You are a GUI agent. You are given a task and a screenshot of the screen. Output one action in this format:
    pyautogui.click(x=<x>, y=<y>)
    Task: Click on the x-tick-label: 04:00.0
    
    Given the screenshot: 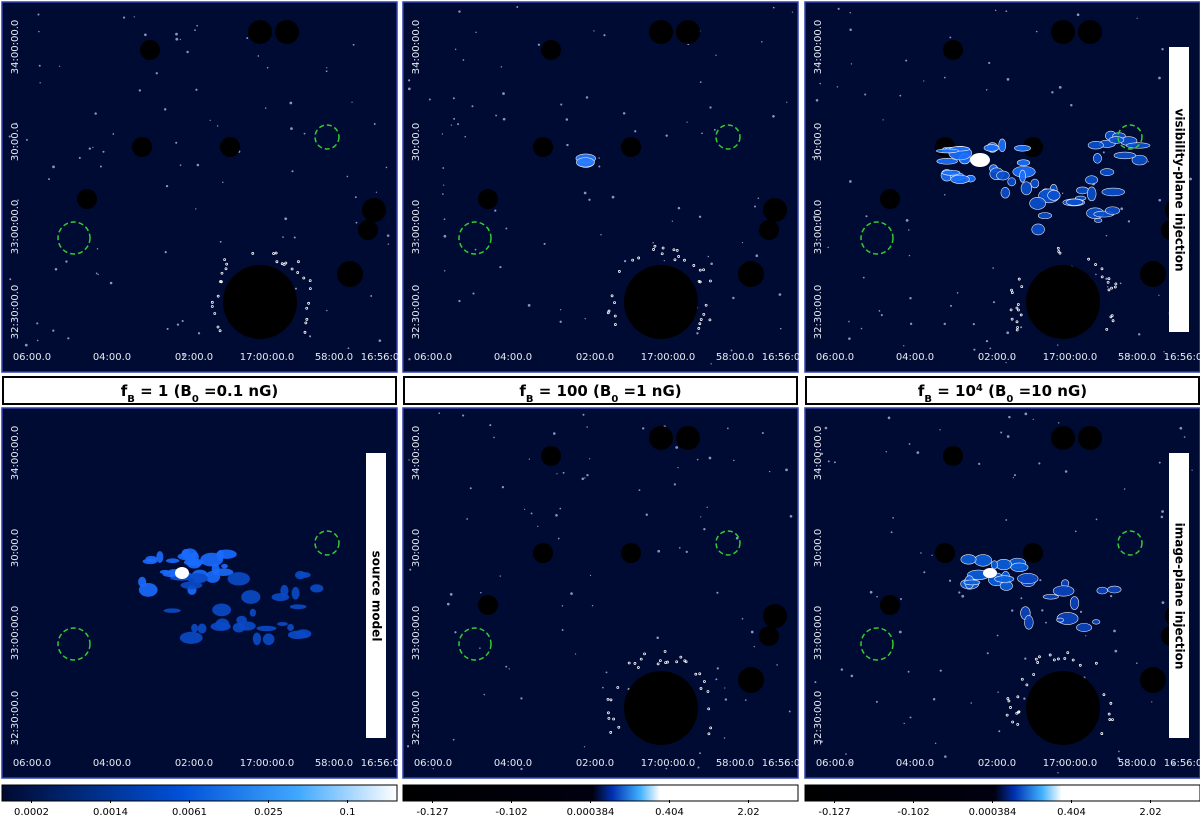 What is the action you would take?
    pyautogui.click(x=112, y=357)
    